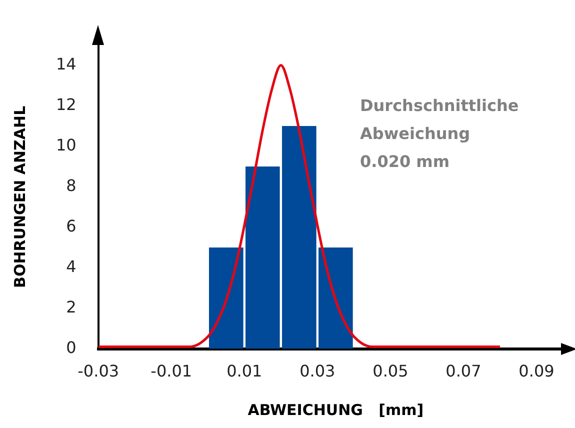  I want to click on y-tick-label: 12, so click(66, 104).